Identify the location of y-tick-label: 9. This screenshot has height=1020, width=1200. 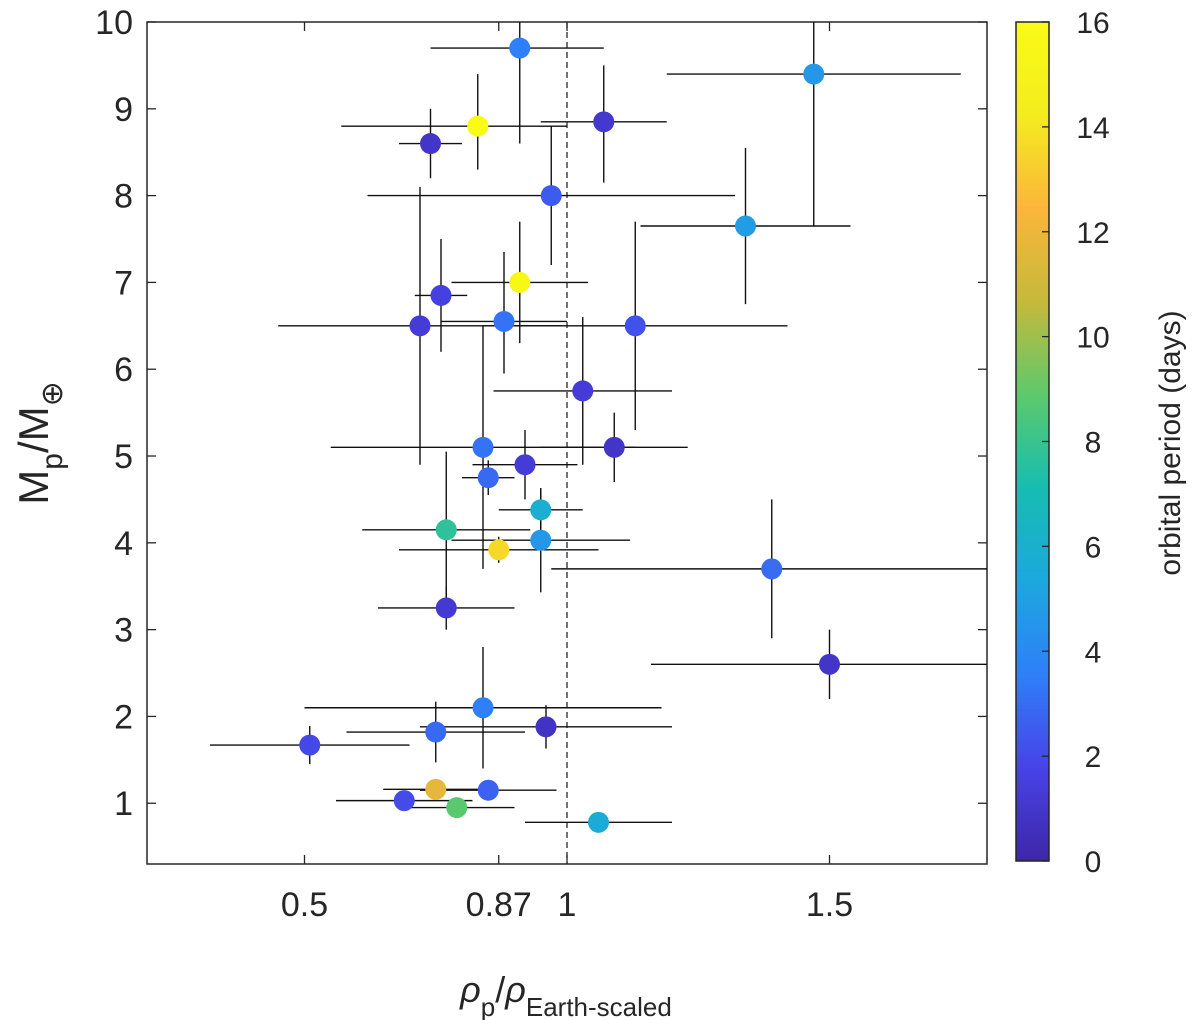
(123, 110).